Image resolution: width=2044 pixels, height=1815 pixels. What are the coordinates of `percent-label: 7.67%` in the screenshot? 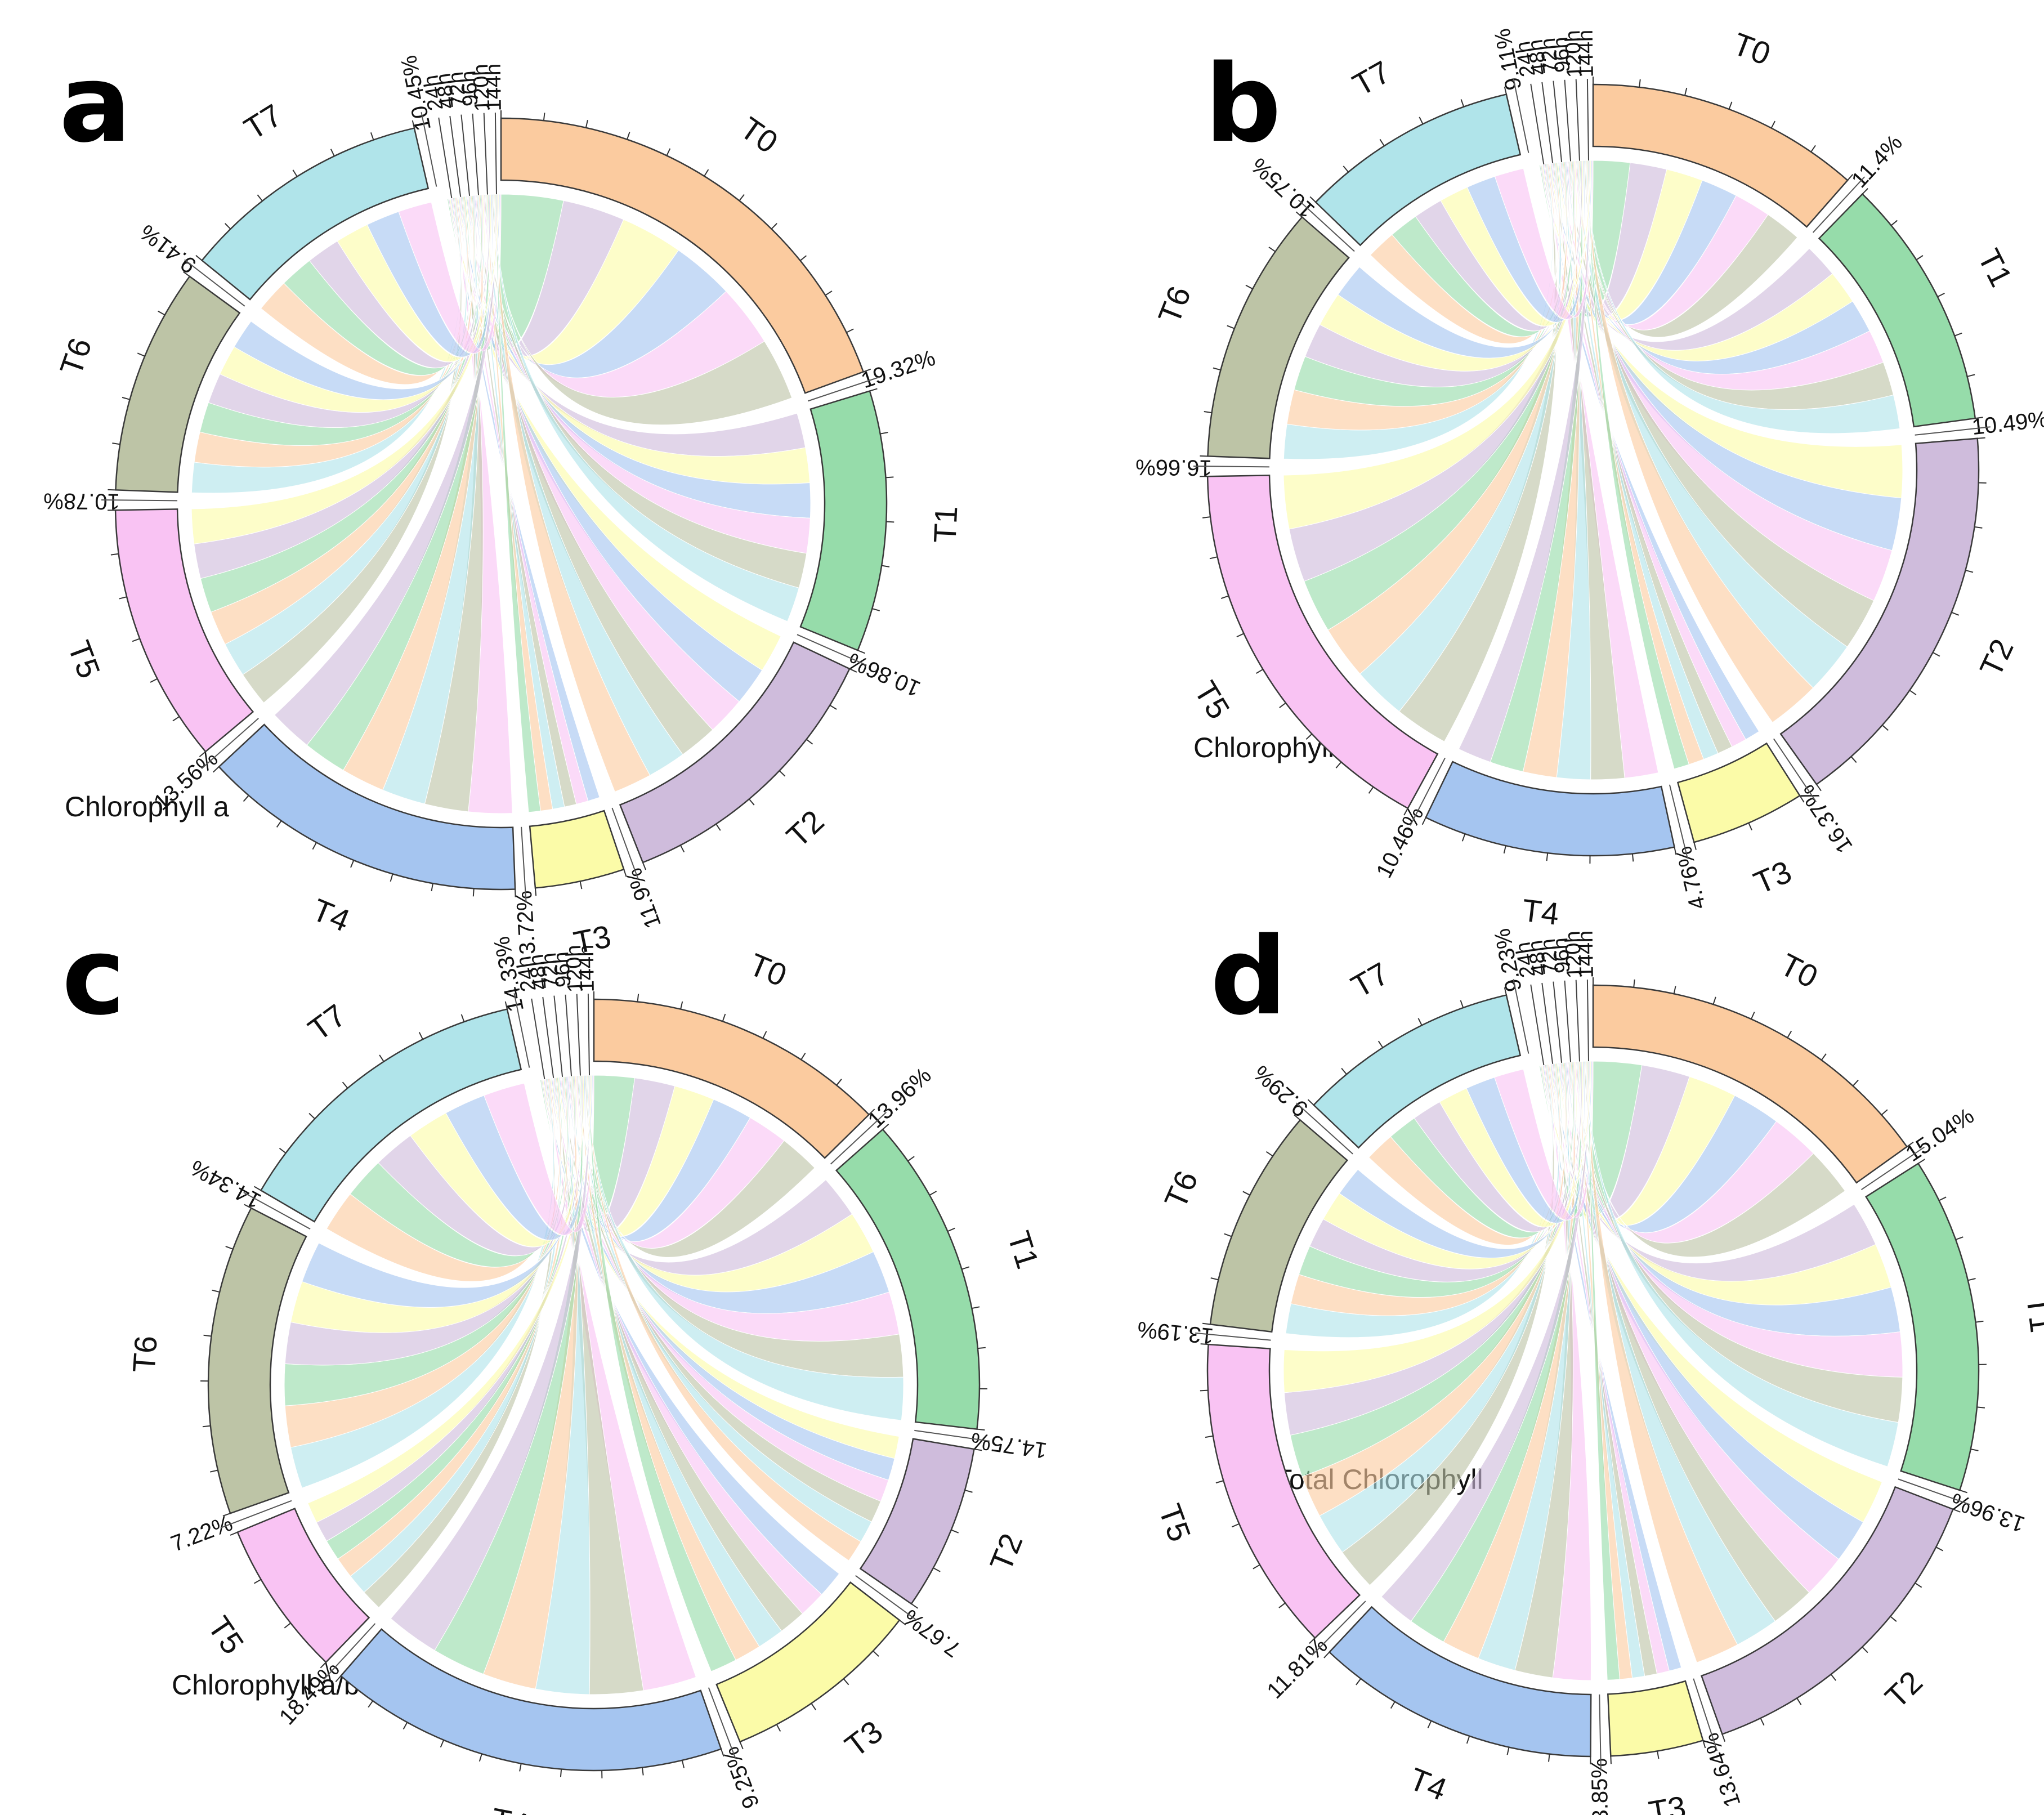 It's located at (932, 1633).